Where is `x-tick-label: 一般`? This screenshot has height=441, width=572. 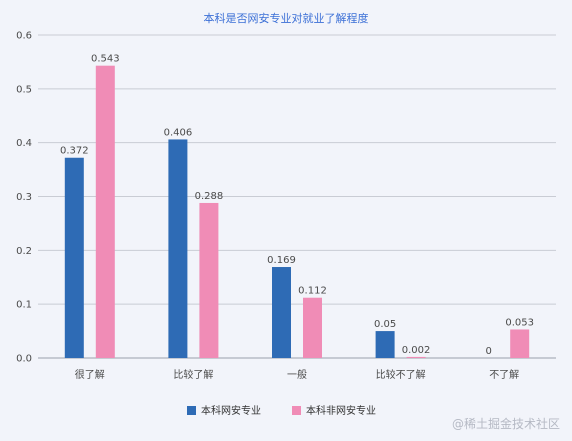 x-tick-label: 一般 is located at coordinates (297, 374).